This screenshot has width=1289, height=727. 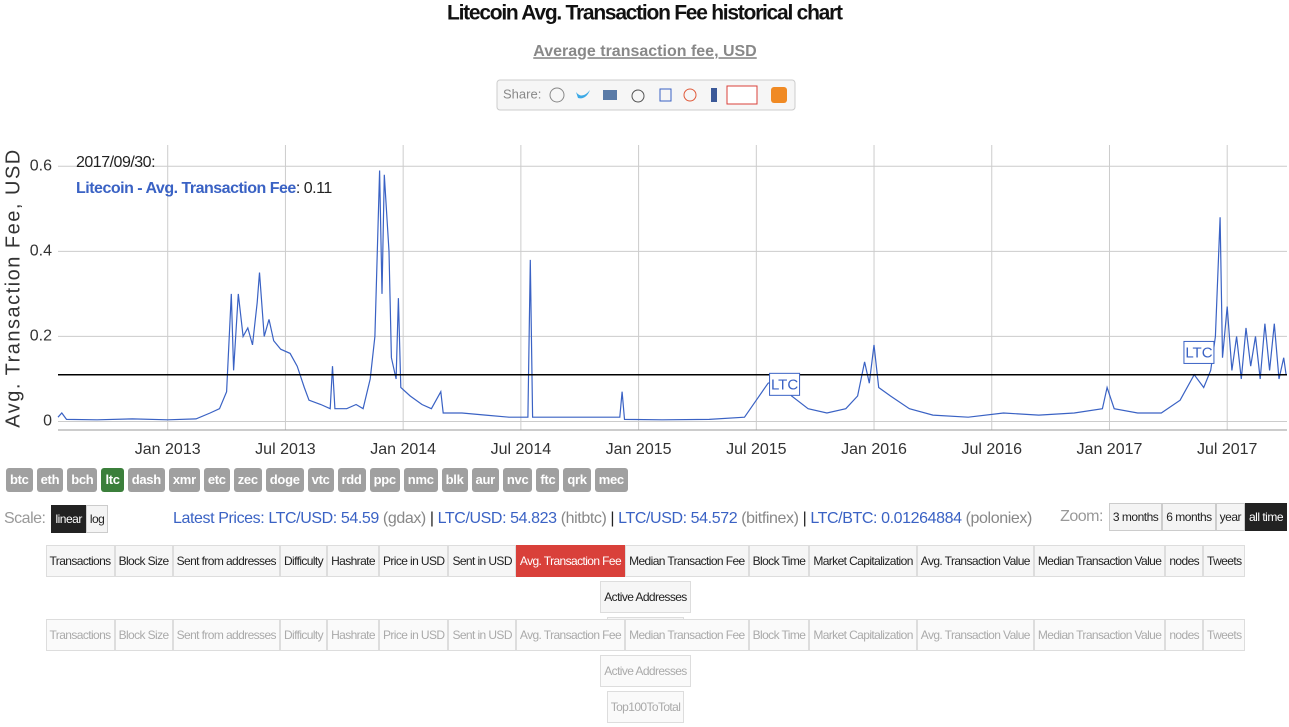 What do you see at coordinates (41, 251) in the screenshot?
I see `y-tick-label: 0.4` at bounding box center [41, 251].